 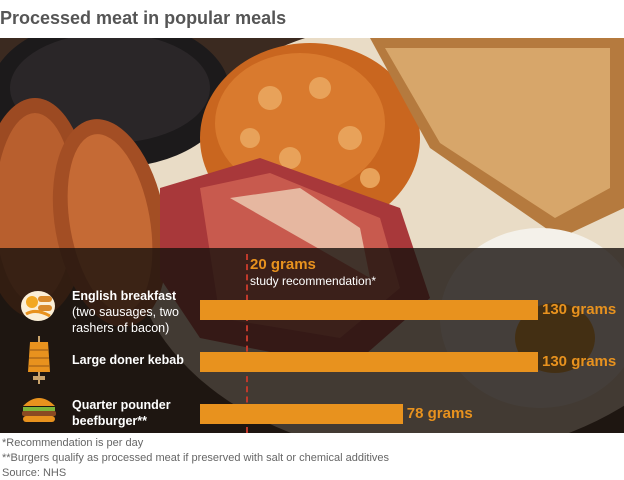 I want to click on english-breakfast-name: English breakfast, so click(x=124, y=296).